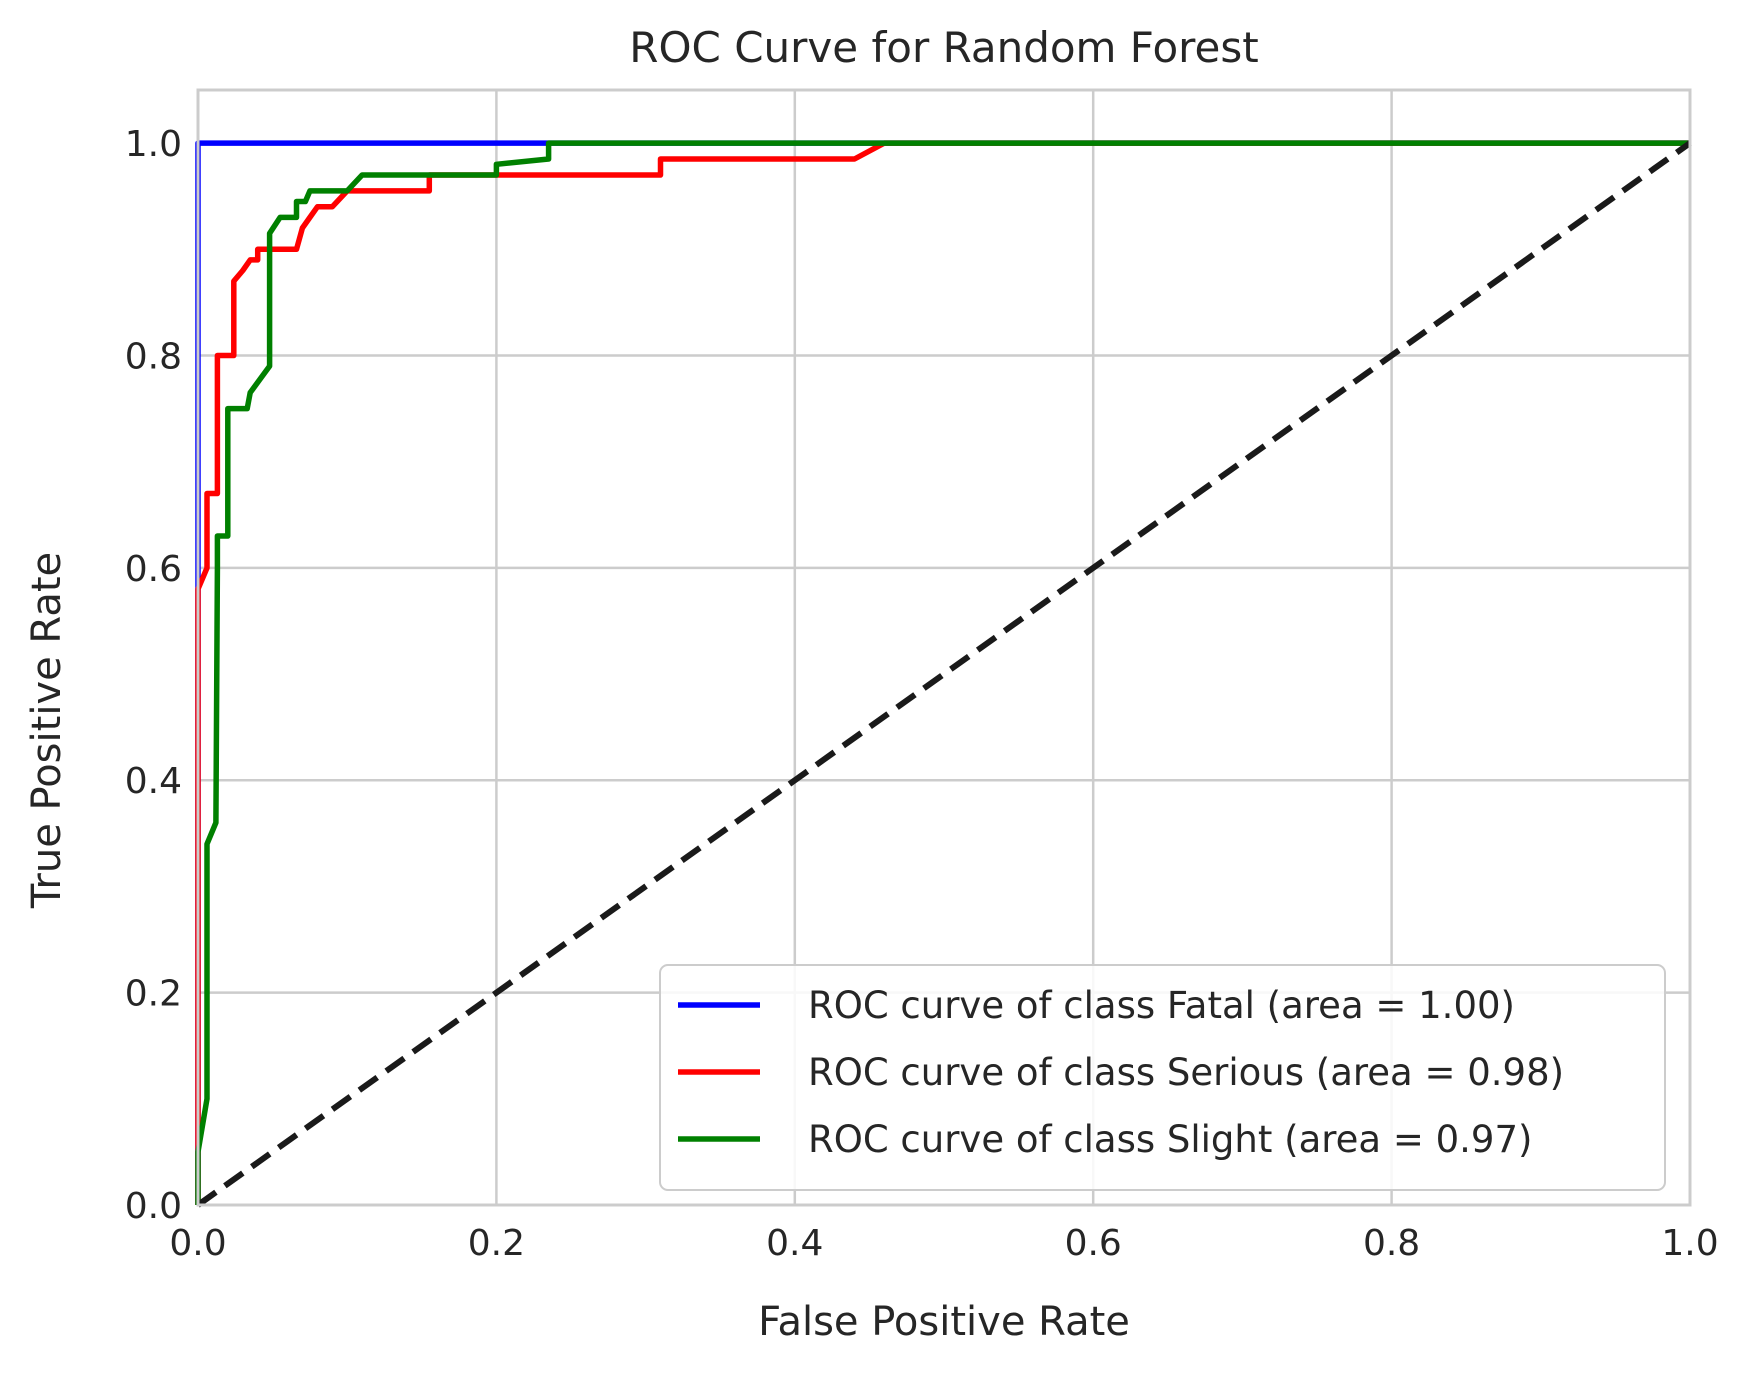  What do you see at coordinates (1689, 1243) in the screenshot?
I see `x-tick-label: 1.0` at bounding box center [1689, 1243].